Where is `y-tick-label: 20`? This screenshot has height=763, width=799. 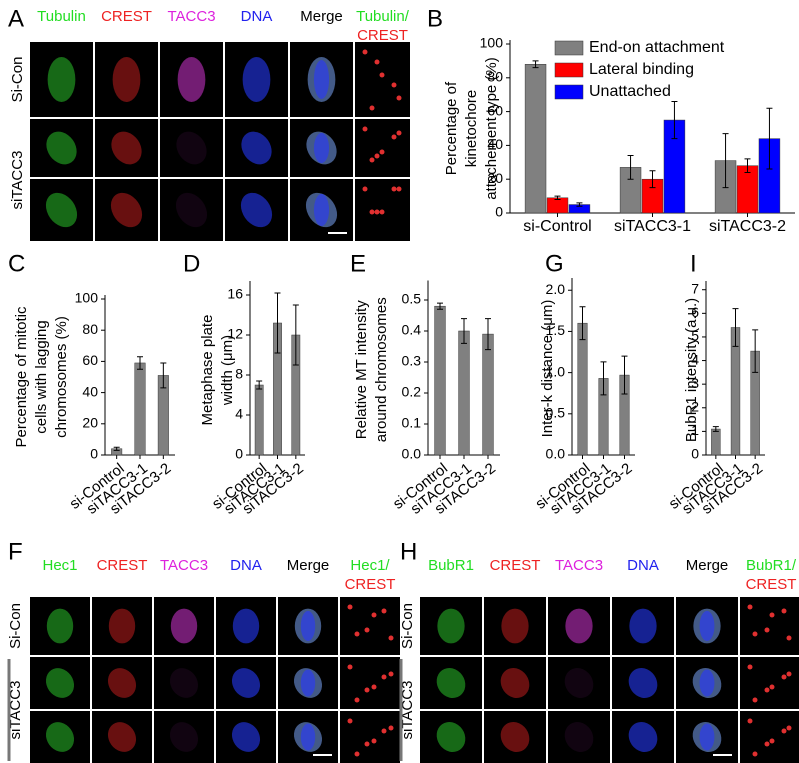 y-tick-label: 20 is located at coordinates (90, 423).